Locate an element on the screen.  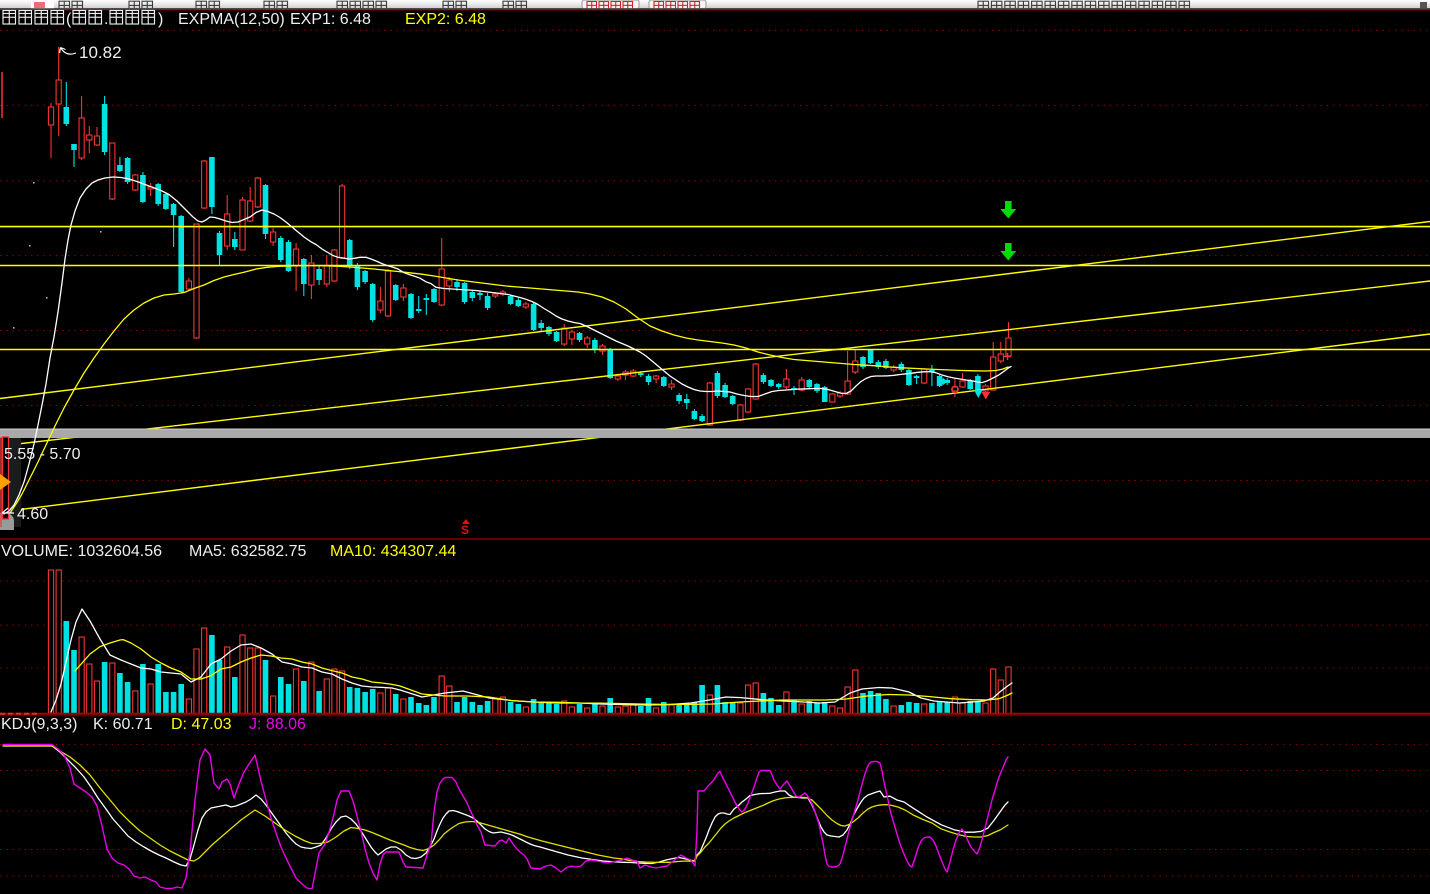
svg-text: S is located at coordinates (465, 530).